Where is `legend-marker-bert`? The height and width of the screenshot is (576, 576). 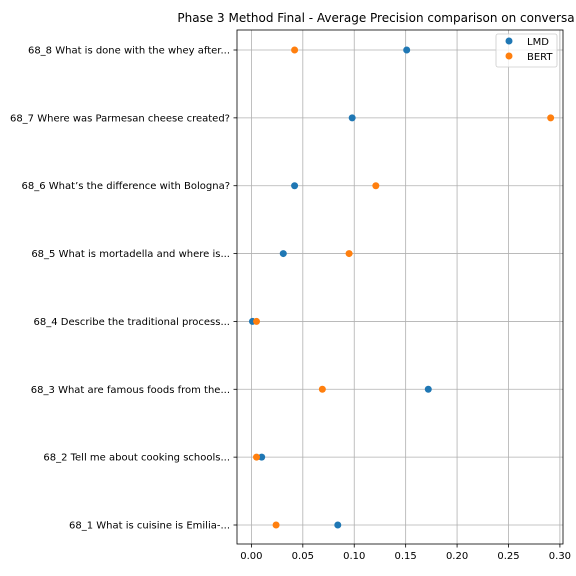
legend-marker-bert is located at coordinates (509, 56).